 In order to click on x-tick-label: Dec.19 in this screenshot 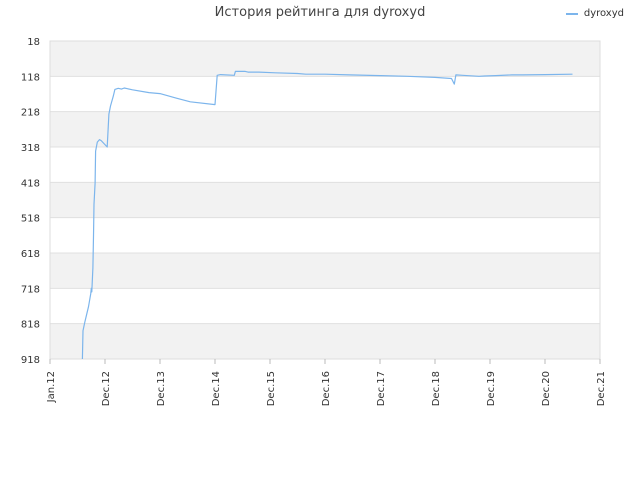, I will do `click(491, 388)`.